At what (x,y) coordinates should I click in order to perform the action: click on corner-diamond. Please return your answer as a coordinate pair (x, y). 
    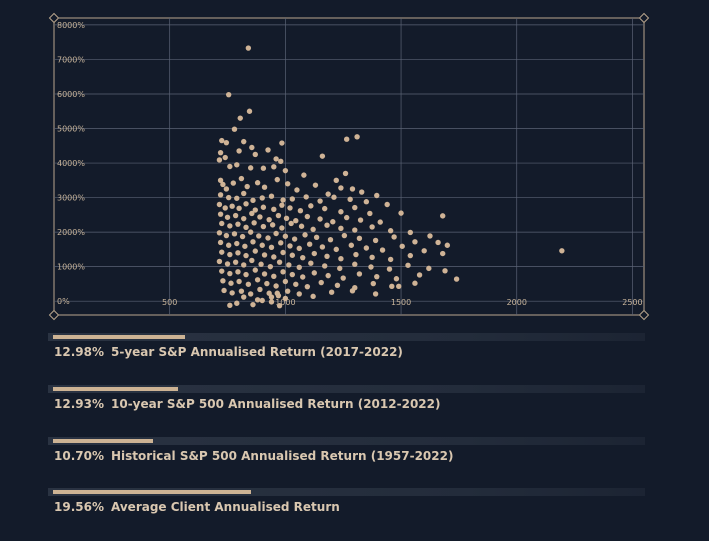
    Looking at the image, I should click on (54, 18).